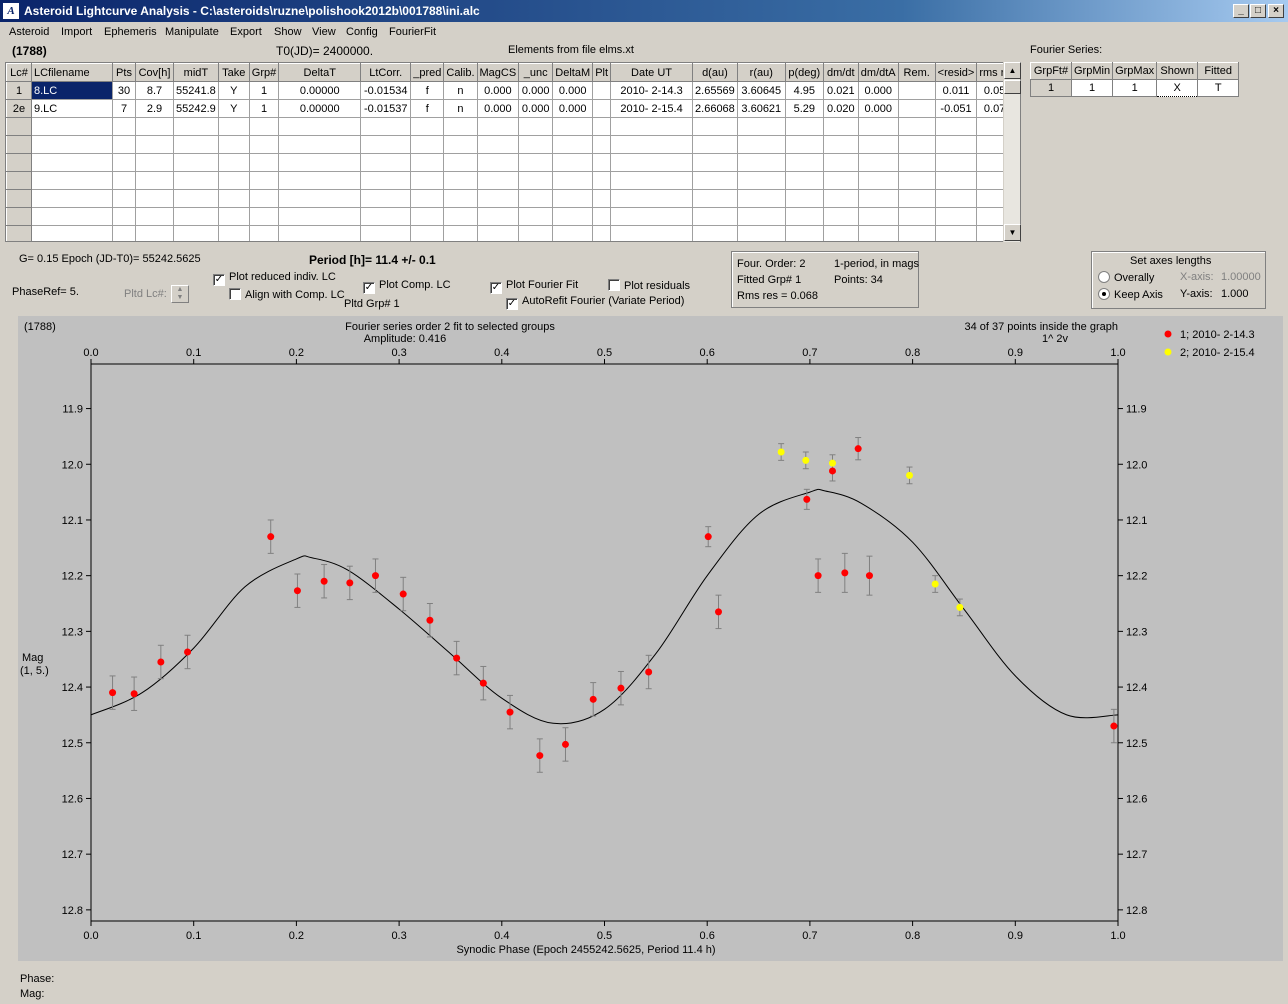 The height and width of the screenshot is (1004, 1288). What do you see at coordinates (602, 72) in the screenshot?
I see `grid-column-header: Plt` at bounding box center [602, 72].